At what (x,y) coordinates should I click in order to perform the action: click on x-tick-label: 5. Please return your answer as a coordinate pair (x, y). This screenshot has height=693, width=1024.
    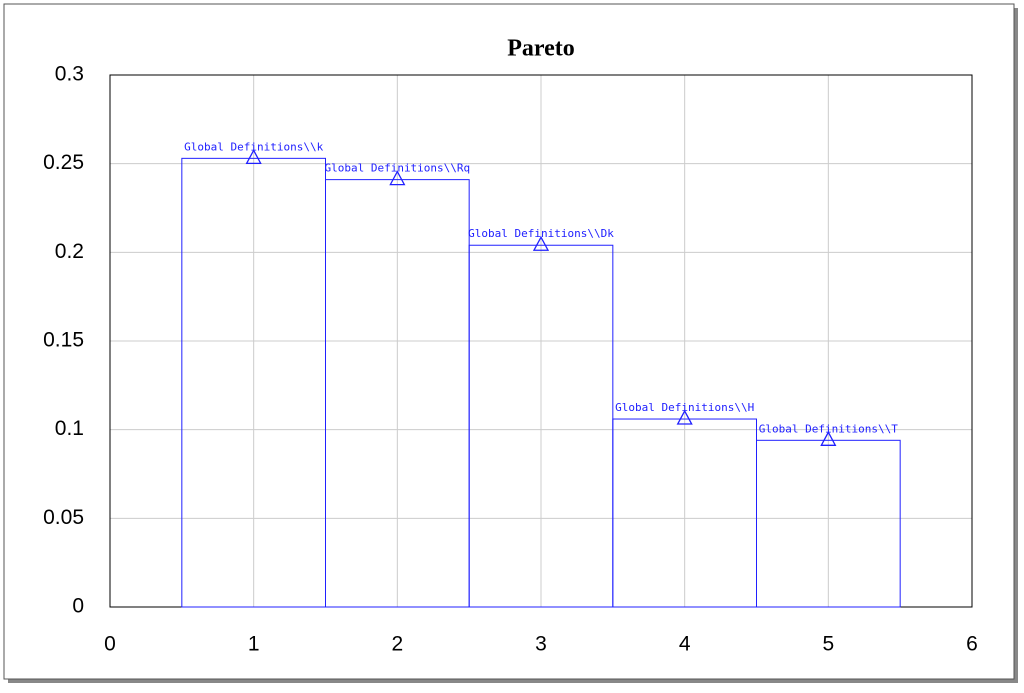
    Looking at the image, I should click on (828, 644).